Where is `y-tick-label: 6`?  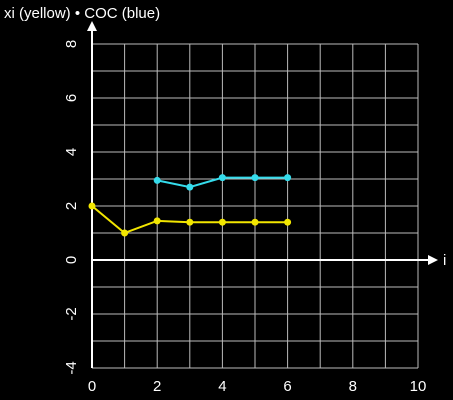
y-tick-label: 6 is located at coordinates (71, 98).